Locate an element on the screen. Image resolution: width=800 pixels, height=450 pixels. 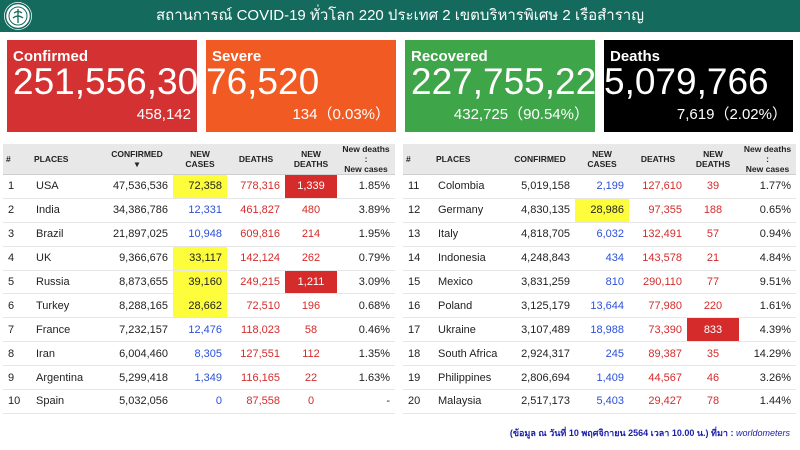
new-deaths-cell: 78 is located at coordinates (713, 401).